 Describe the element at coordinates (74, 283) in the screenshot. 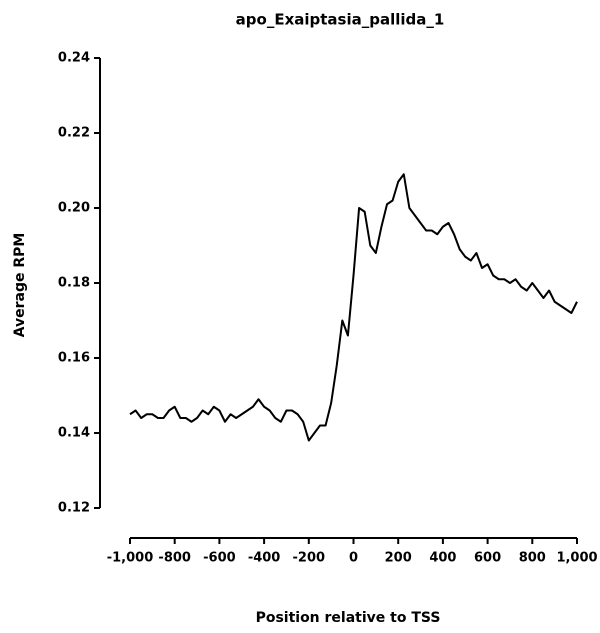

I see `y-tick-label: 0.18` at that location.